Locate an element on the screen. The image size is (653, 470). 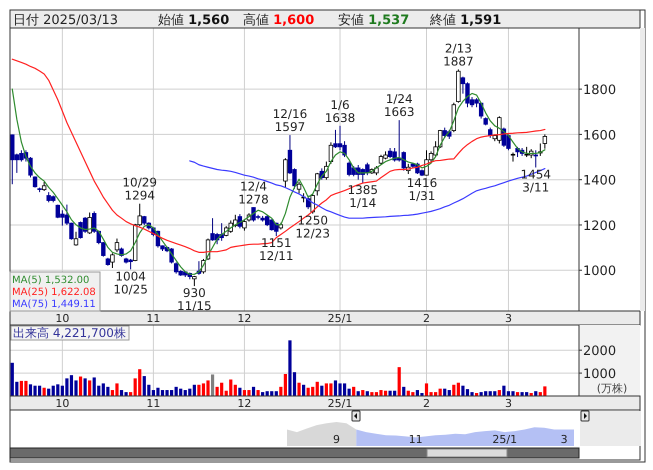
y-tick-label: 1400 is located at coordinates (599, 181).